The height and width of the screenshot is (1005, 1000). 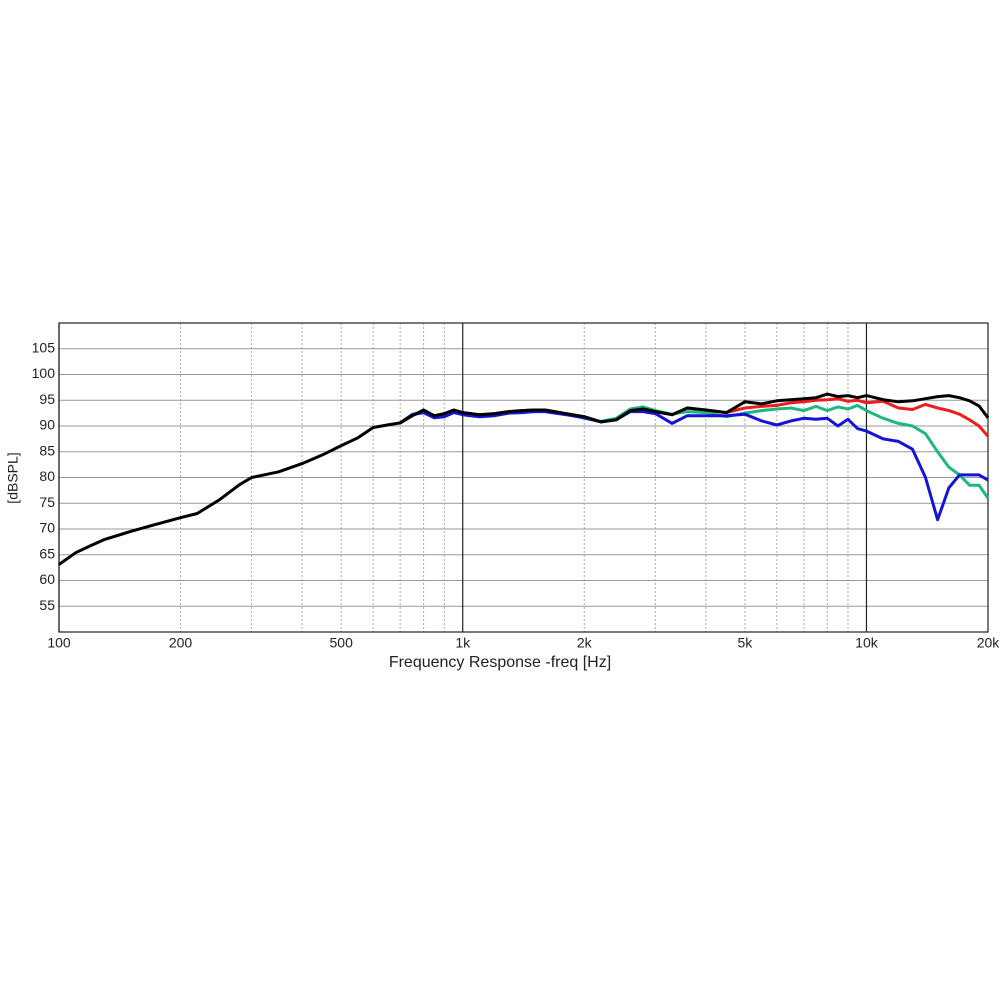 What do you see at coordinates (47, 502) in the screenshot?
I see `y-tick-label: 75` at bounding box center [47, 502].